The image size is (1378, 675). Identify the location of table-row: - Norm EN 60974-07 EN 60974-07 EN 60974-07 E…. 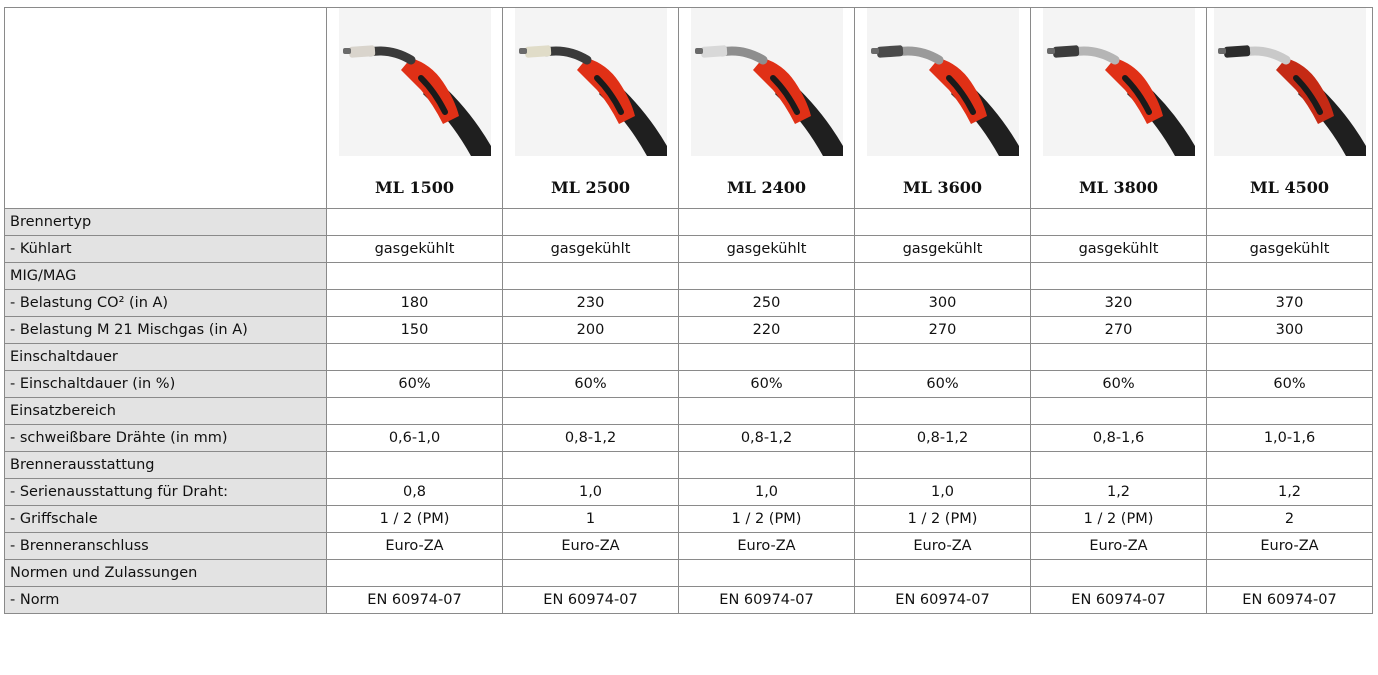
(688, 600).